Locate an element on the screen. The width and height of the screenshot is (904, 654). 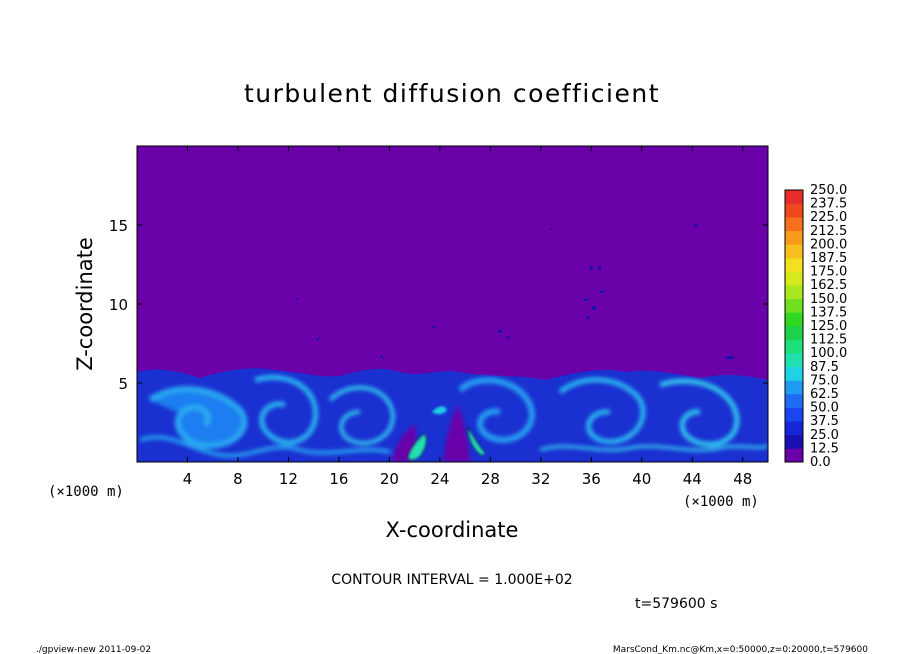
y-unit-label: (×1000 m) is located at coordinates (86, 492).